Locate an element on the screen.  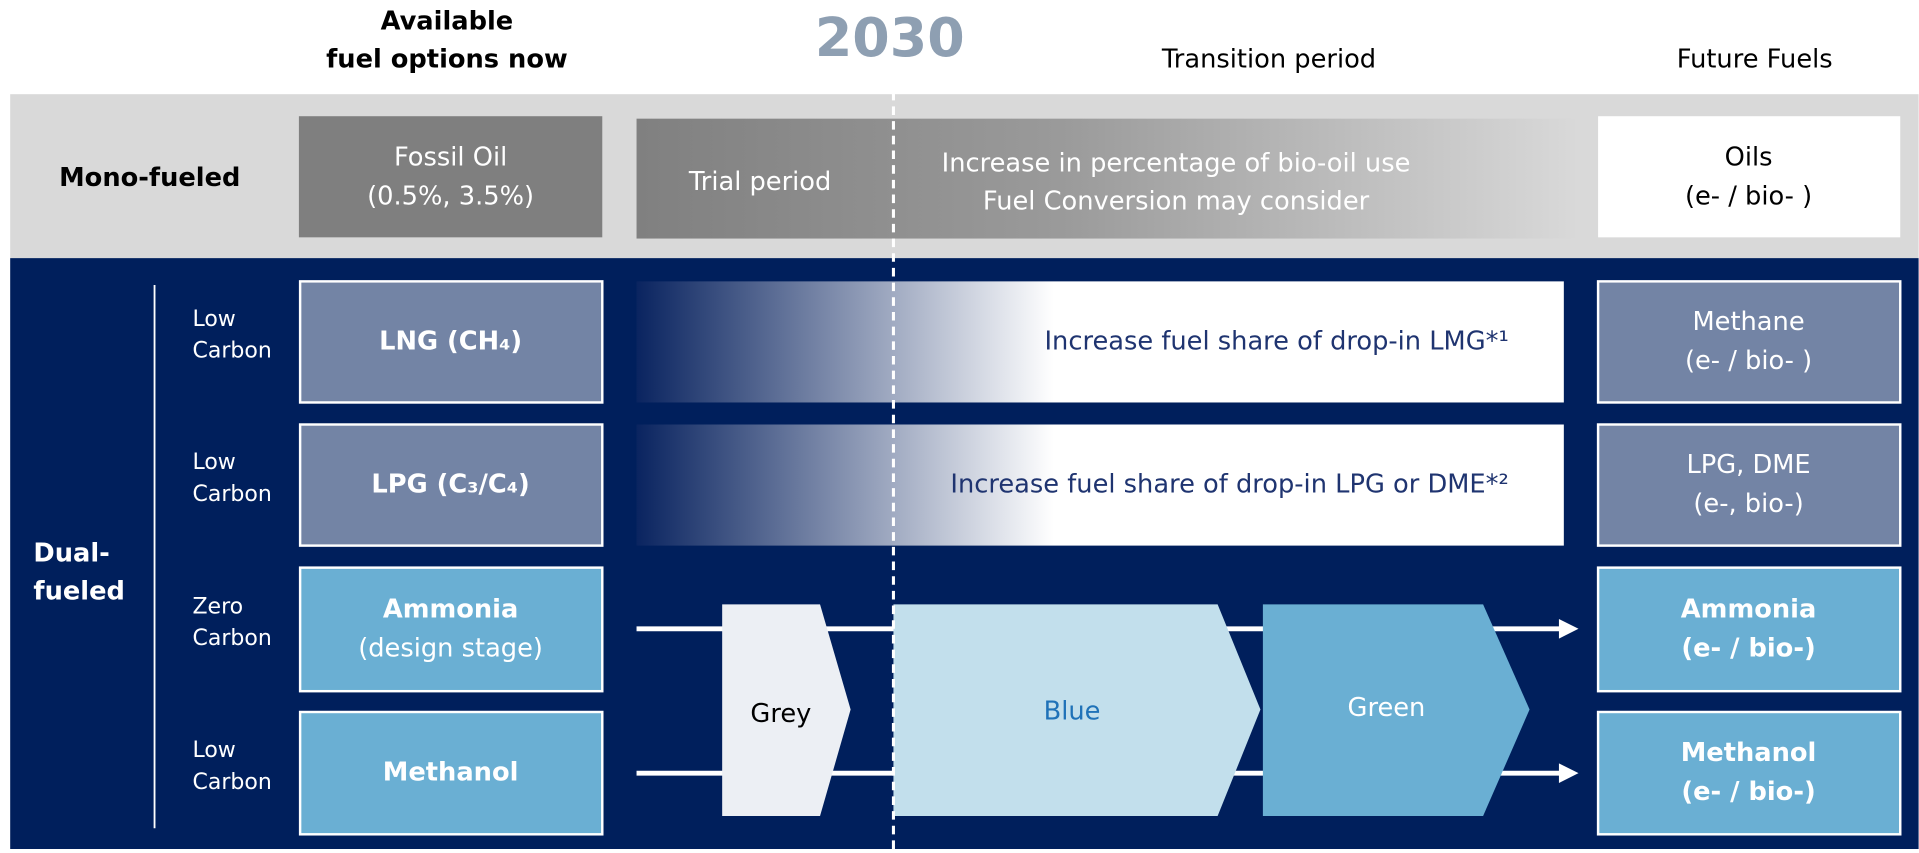
future-text: (e-, bio-) is located at coordinates (1748, 504).